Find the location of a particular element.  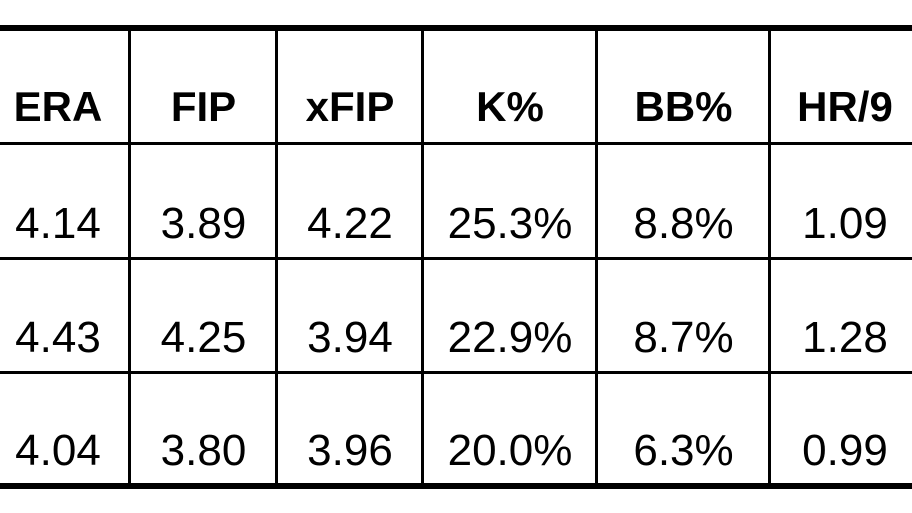

table-cell: 4.43 is located at coordinates (58, 337).